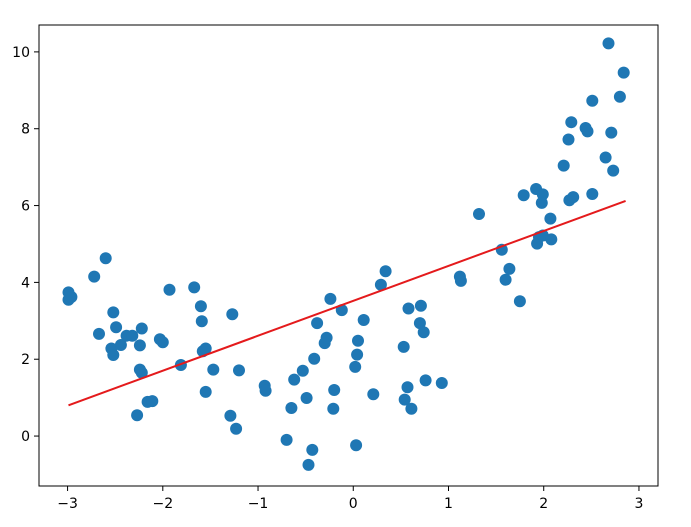 The height and width of the screenshot is (527, 691). What do you see at coordinates (448, 504) in the screenshot?
I see `x-tick-label: 1` at bounding box center [448, 504].